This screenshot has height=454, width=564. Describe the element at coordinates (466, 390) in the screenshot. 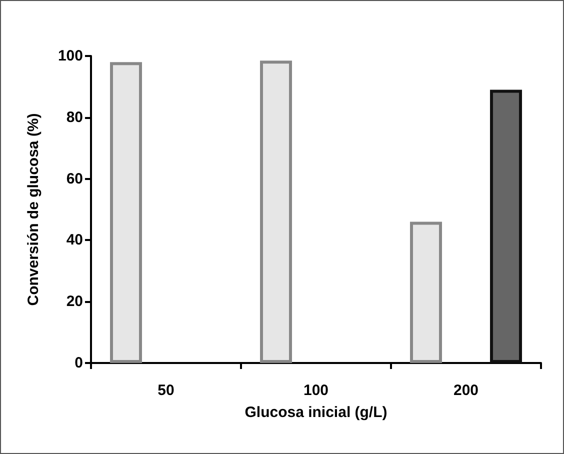

I see `x-tick-label: 200` at that location.